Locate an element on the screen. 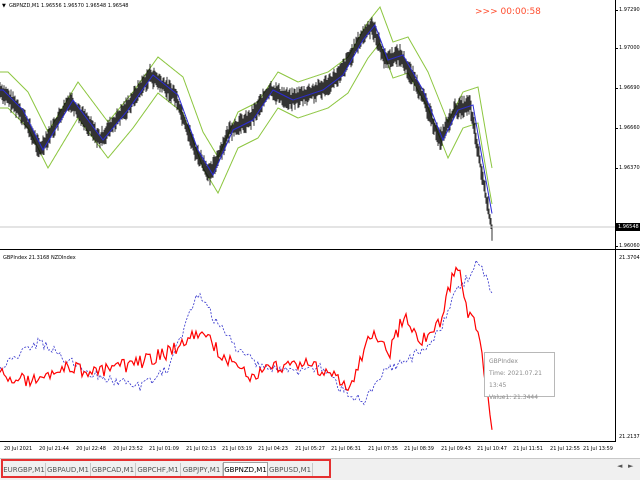 The width and height of the screenshot is (640, 480). panel-separator is located at coordinates (320, 249).